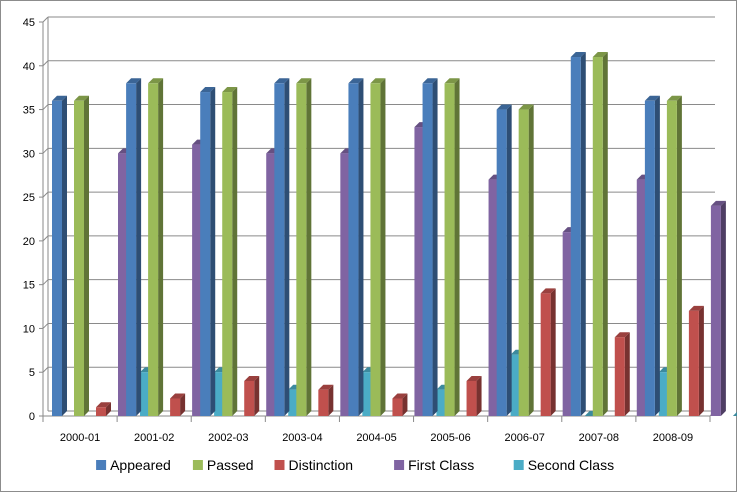 The width and height of the screenshot is (737, 492). What do you see at coordinates (673, 438) in the screenshot?
I see `x-tick-label: 2008-09` at bounding box center [673, 438].